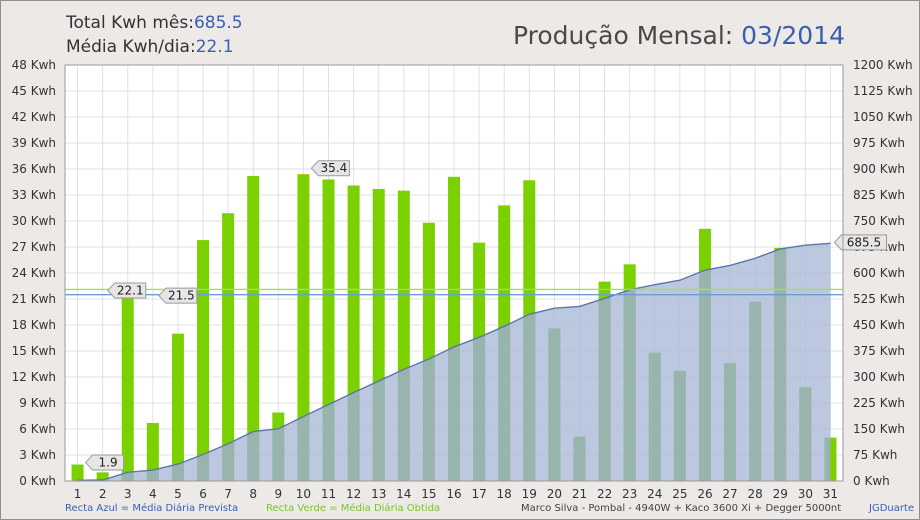  I want to click on x-axis-tick-label: 17, so click(478, 494).